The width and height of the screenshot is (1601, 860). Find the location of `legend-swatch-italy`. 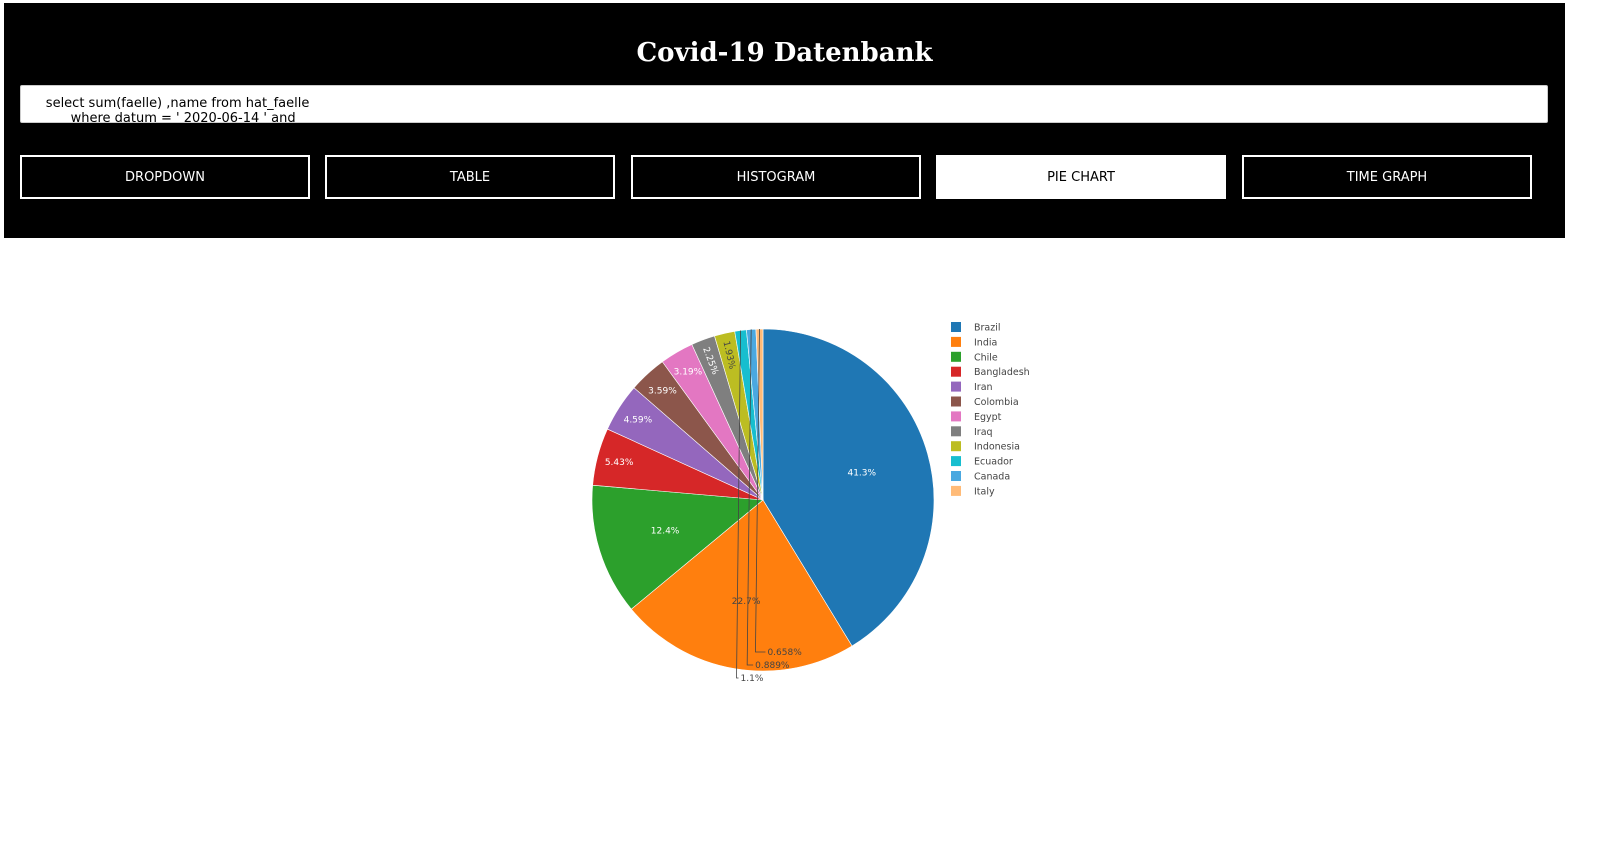

legend-swatch-italy is located at coordinates (956, 490).